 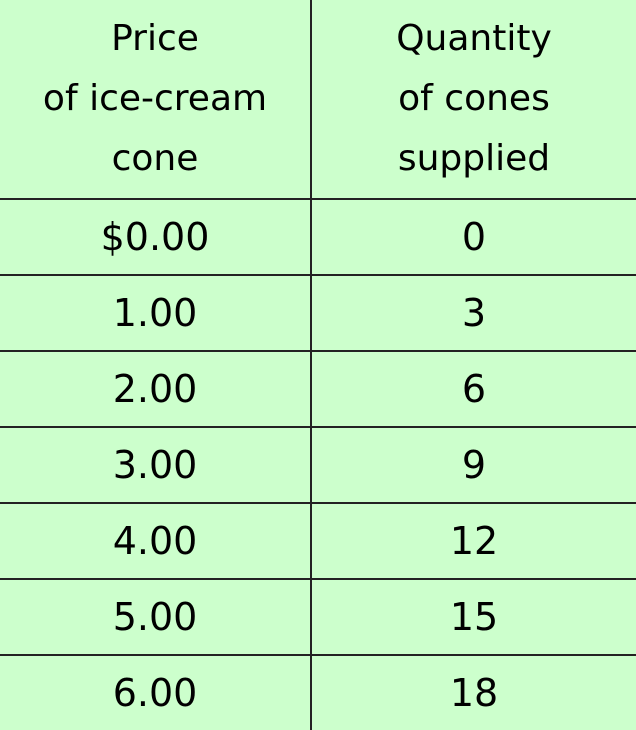 I want to click on quantity-cell: 6, so click(x=474, y=389).